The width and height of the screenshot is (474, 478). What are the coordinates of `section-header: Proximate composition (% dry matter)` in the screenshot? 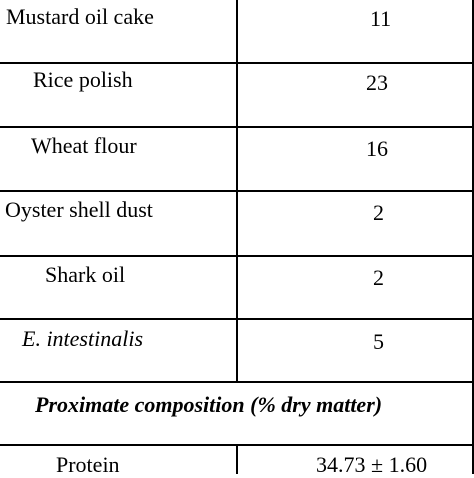 It's located at (209, 404).